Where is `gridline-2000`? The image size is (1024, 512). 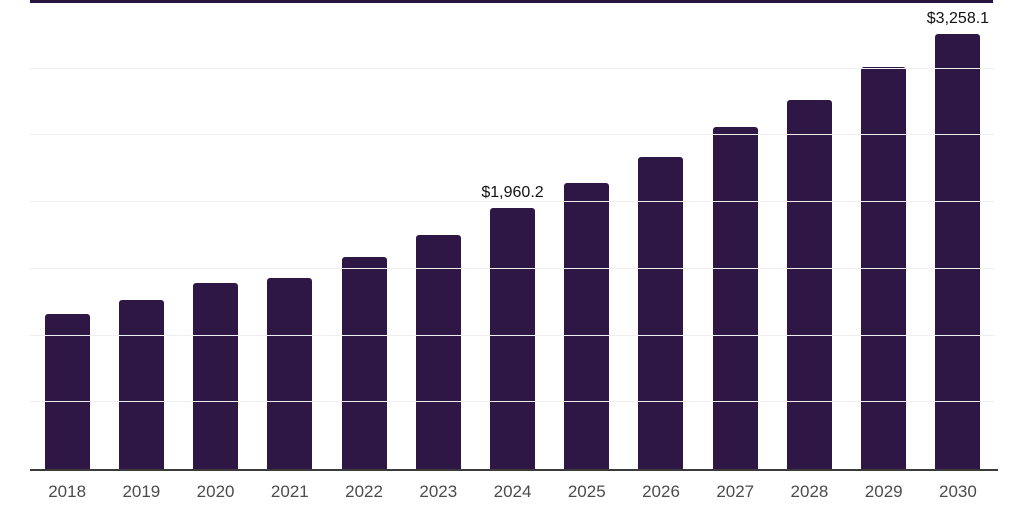
gridline-2000 is located at coordinates (512, 202).